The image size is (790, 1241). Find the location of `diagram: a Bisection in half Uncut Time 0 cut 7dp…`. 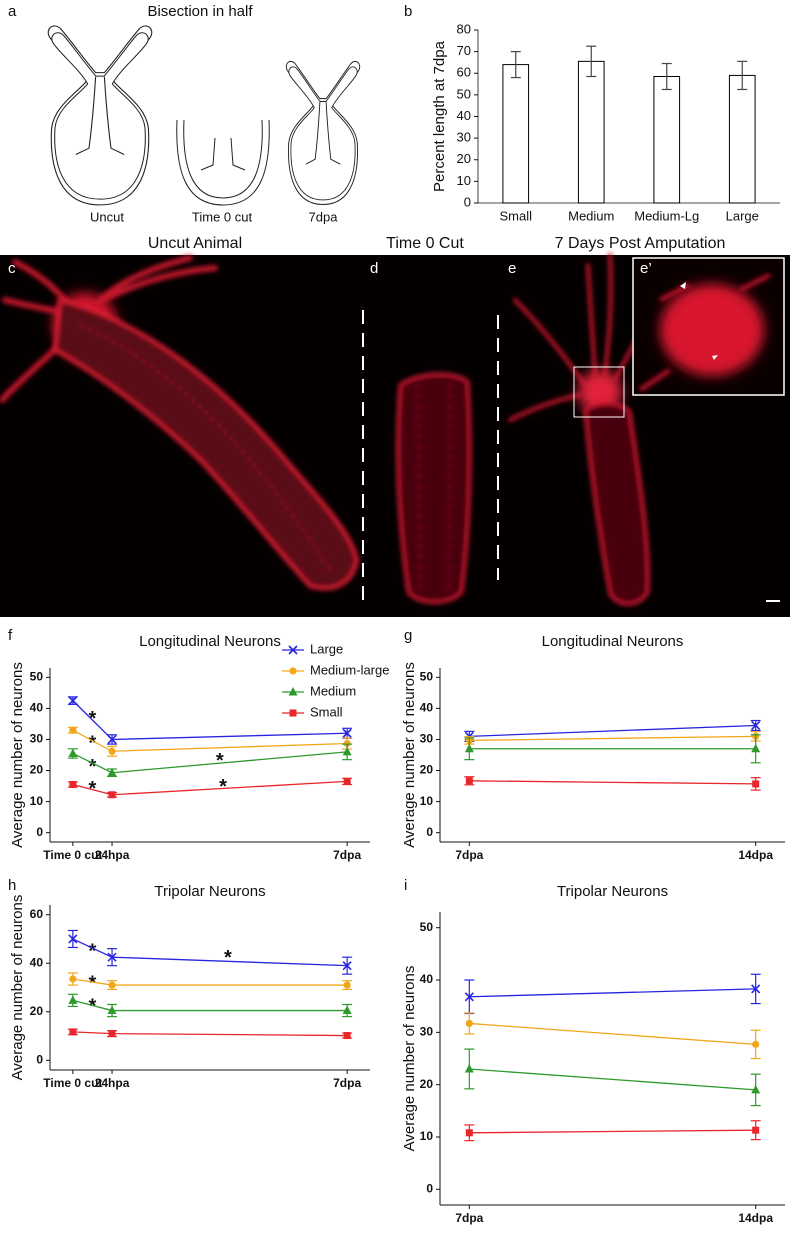

diagram: a Bisection in half Uncut Time 0 cut 7dp… is located at coordinates (184, 113).